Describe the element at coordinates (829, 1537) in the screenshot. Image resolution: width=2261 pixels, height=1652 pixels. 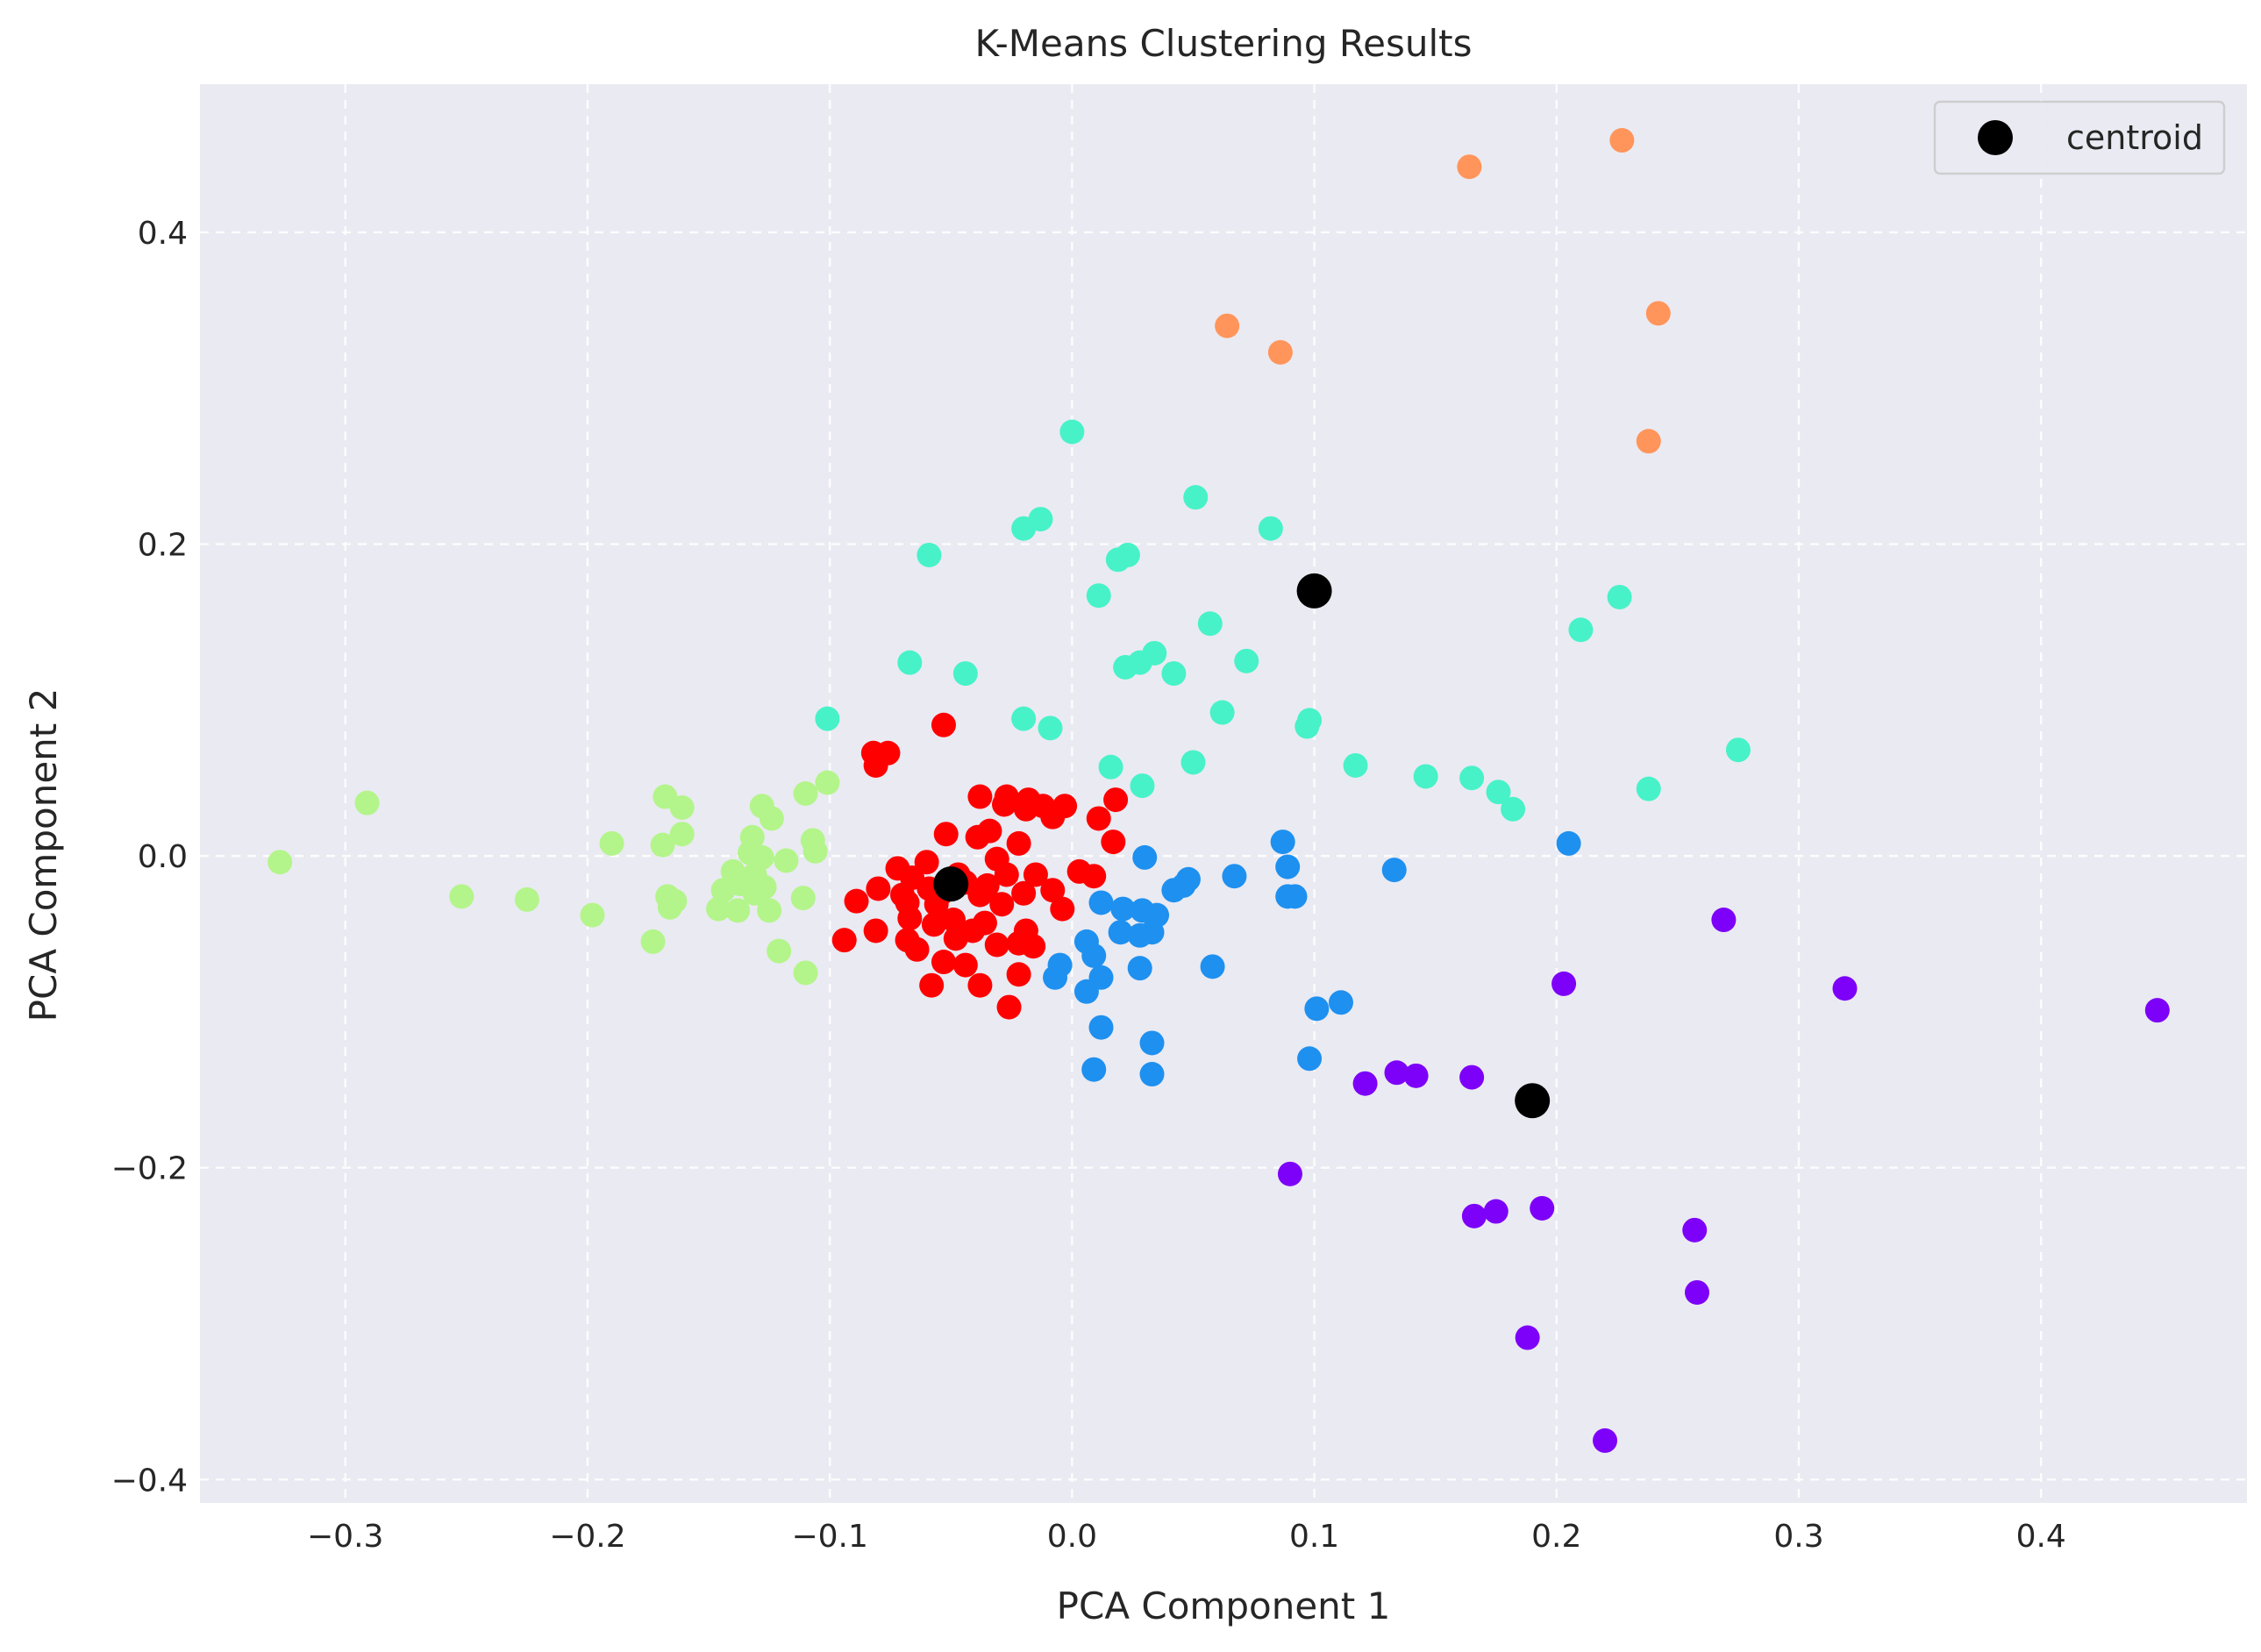
I see `x-tick-label: −0.1` at that location.